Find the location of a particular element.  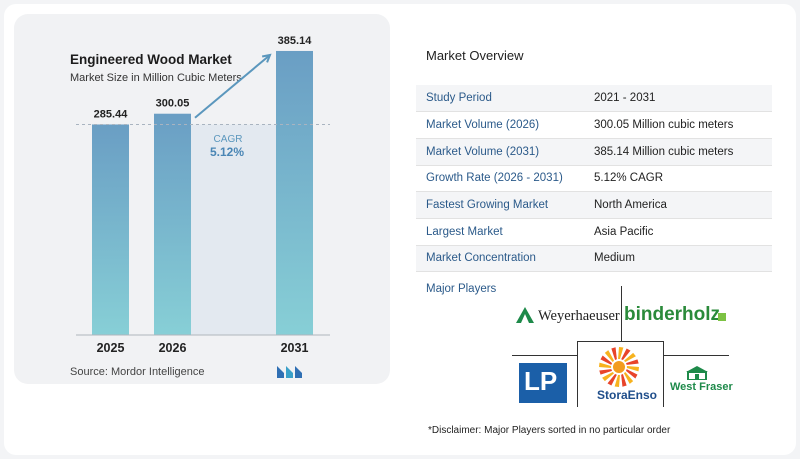

bar-2026 is located at coordinates (172, 224).